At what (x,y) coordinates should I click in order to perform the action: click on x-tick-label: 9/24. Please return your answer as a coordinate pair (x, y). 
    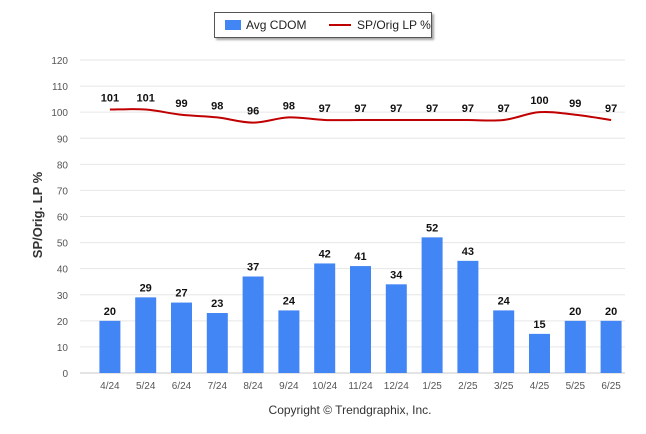
    Looking at the image, I should click on (289, 386).